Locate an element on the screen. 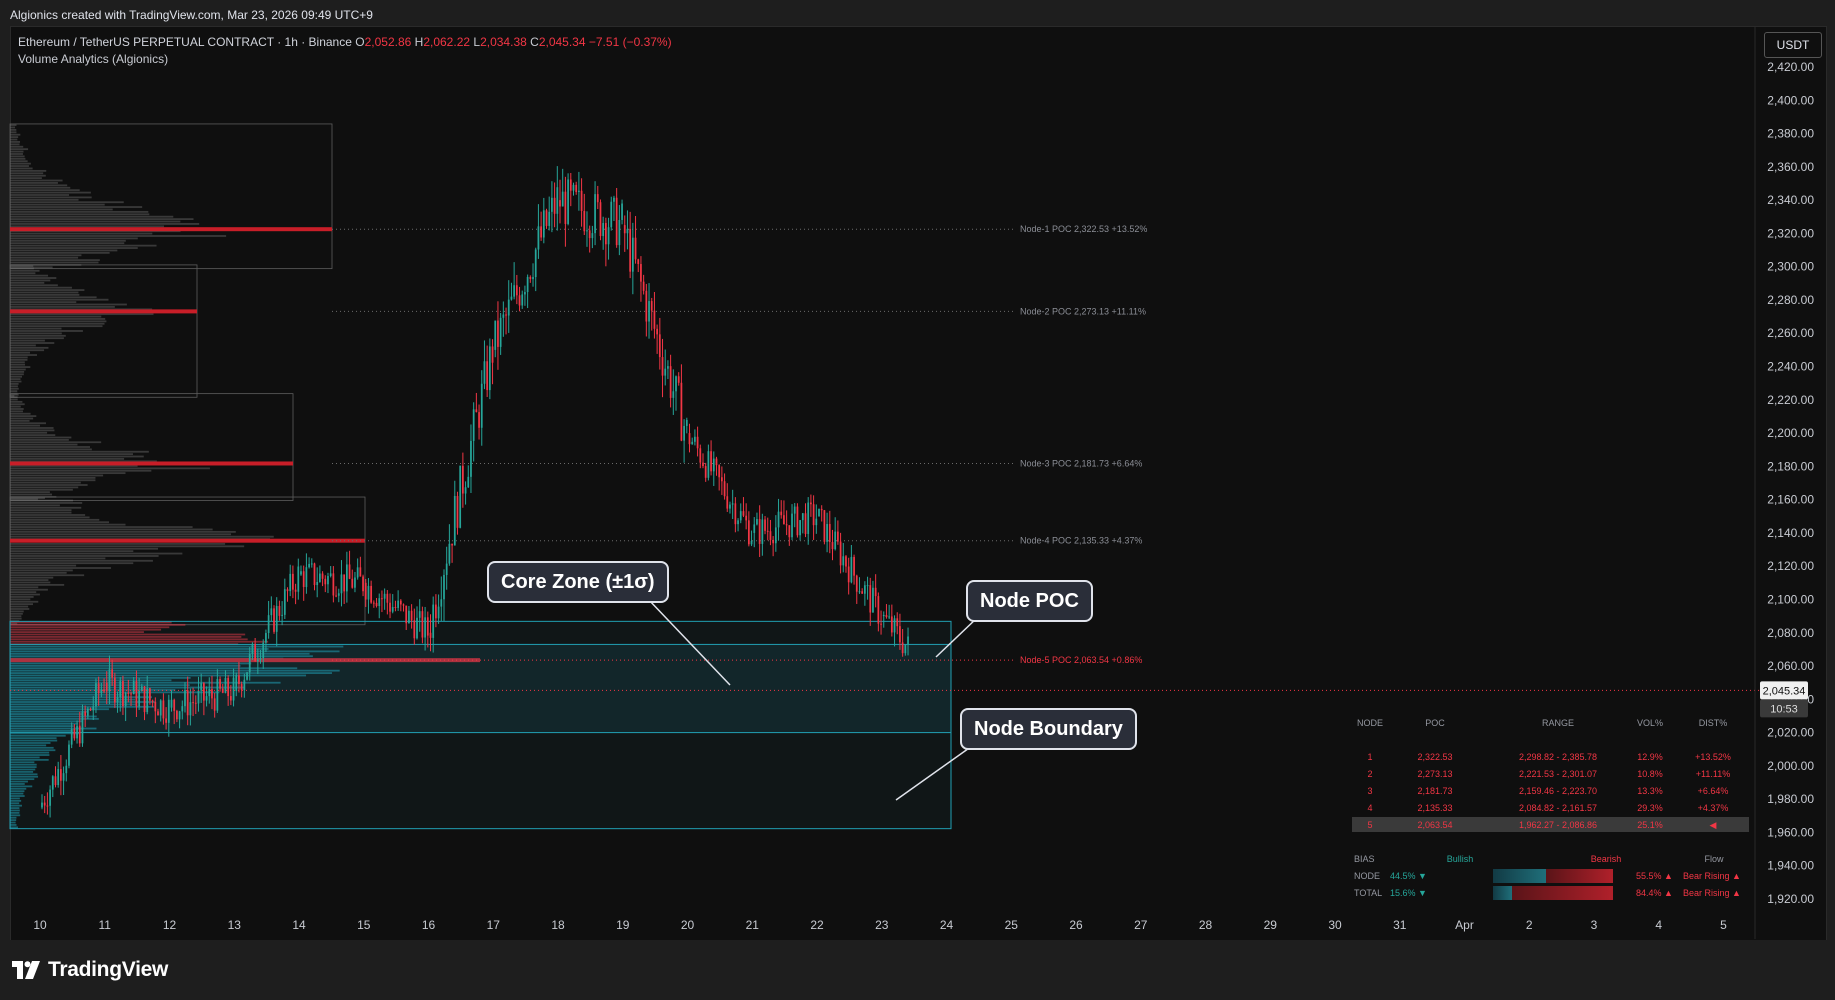 The image size is (1835, 1000). currency-button: USDT is located at coordinates (1793, 45).